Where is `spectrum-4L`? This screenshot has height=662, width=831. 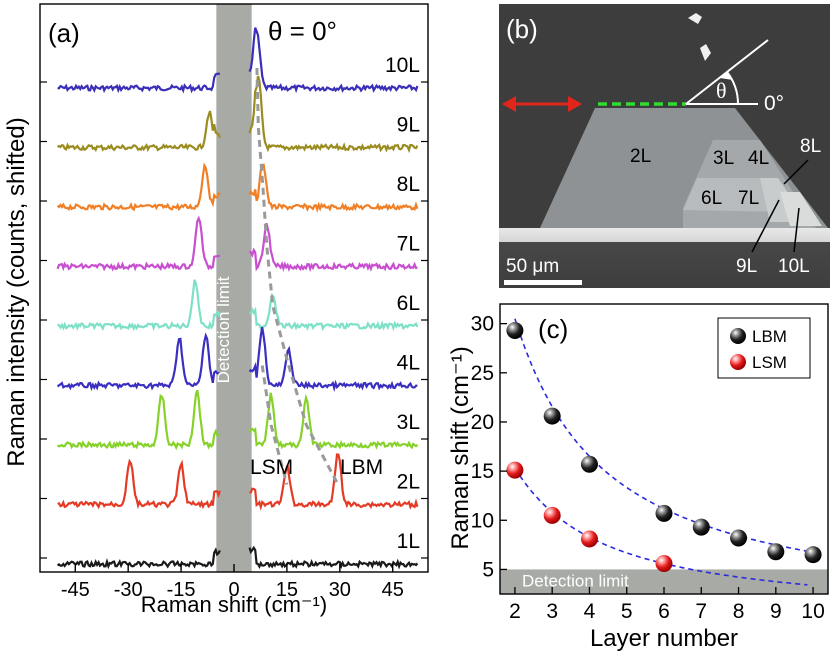
spectrum-4L is located at coordinates (237, 359).